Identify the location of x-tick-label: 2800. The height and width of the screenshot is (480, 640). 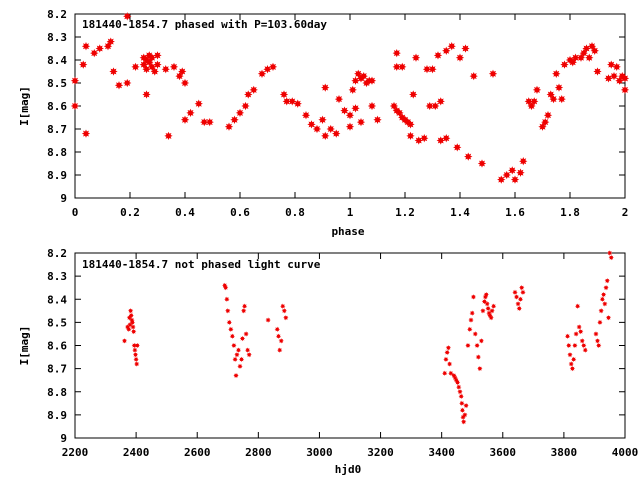
(258, 452).